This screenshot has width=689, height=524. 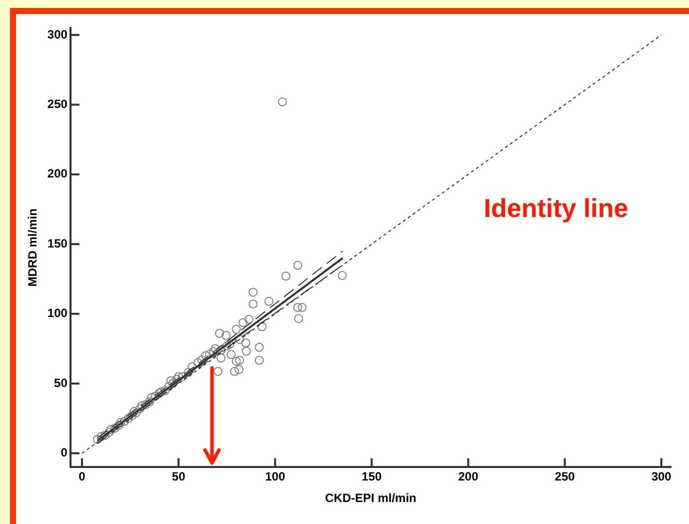 What do you see at coordinates (661, 477) in the screenshot?
I see `x-tick-label: 300` at bounding box center [661, 477].